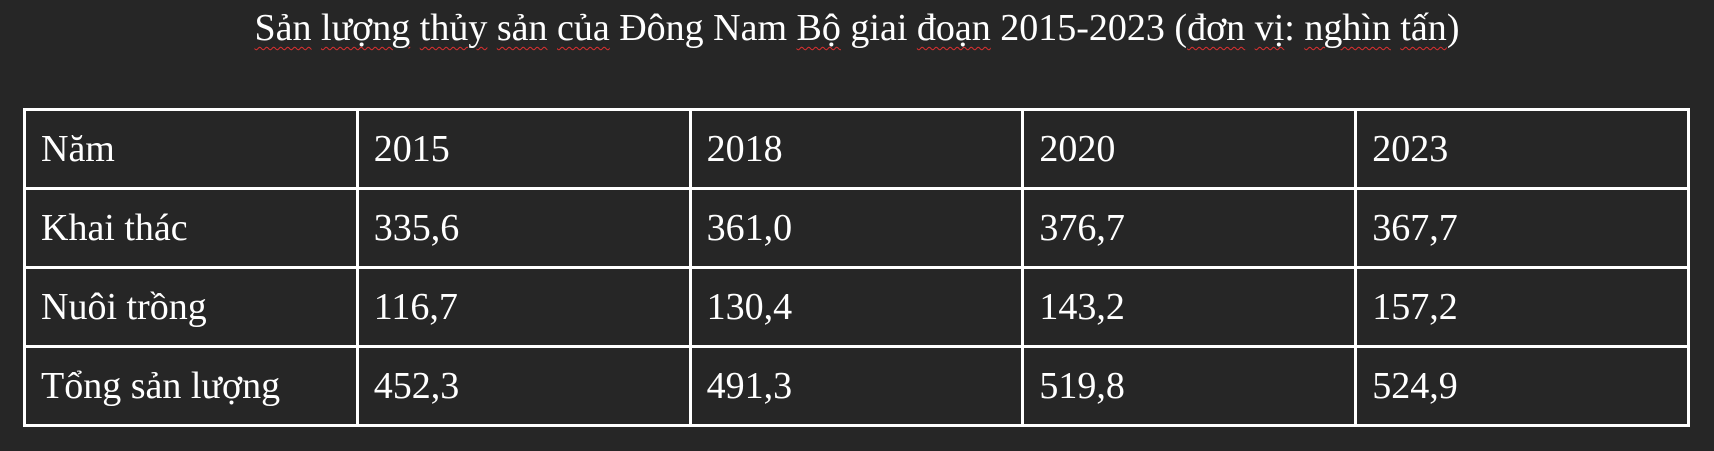 The width and height of the screenshot is (1714, 451). What do you see at coordinates (366, 28) in the screenshot?
I see `title-word: lượng` at bounding box center [366, 28].